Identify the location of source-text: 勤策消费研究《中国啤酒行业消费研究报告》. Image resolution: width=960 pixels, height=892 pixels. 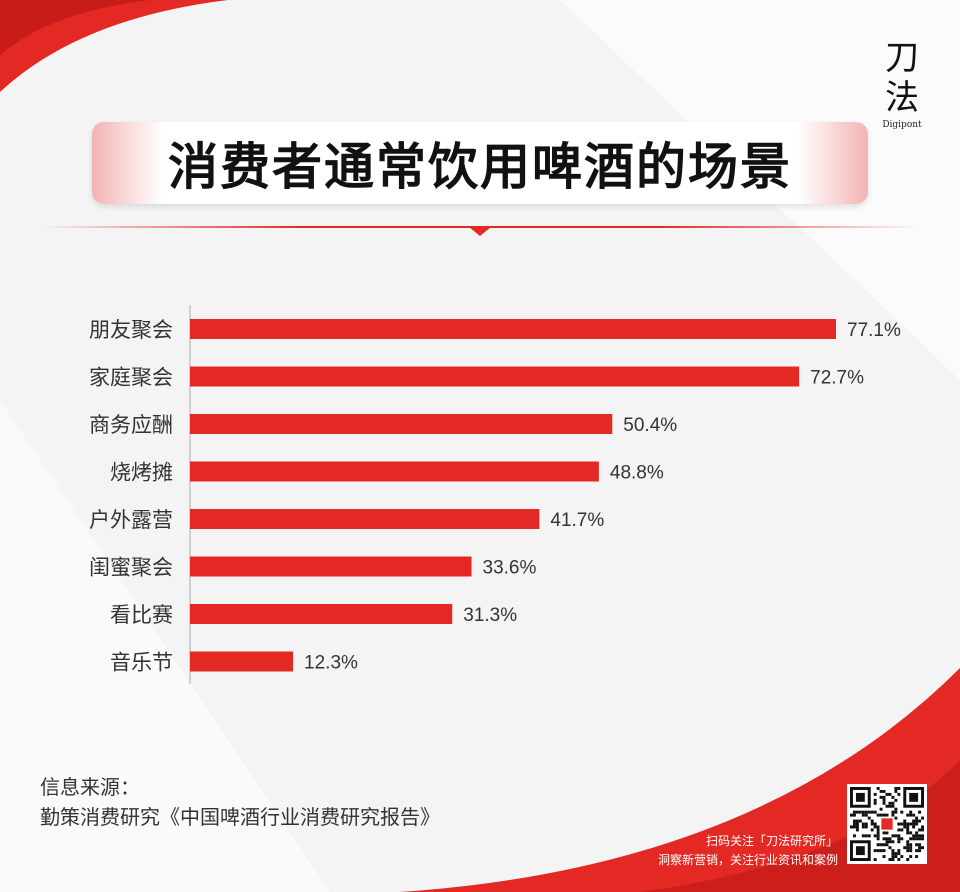
(240, 817).